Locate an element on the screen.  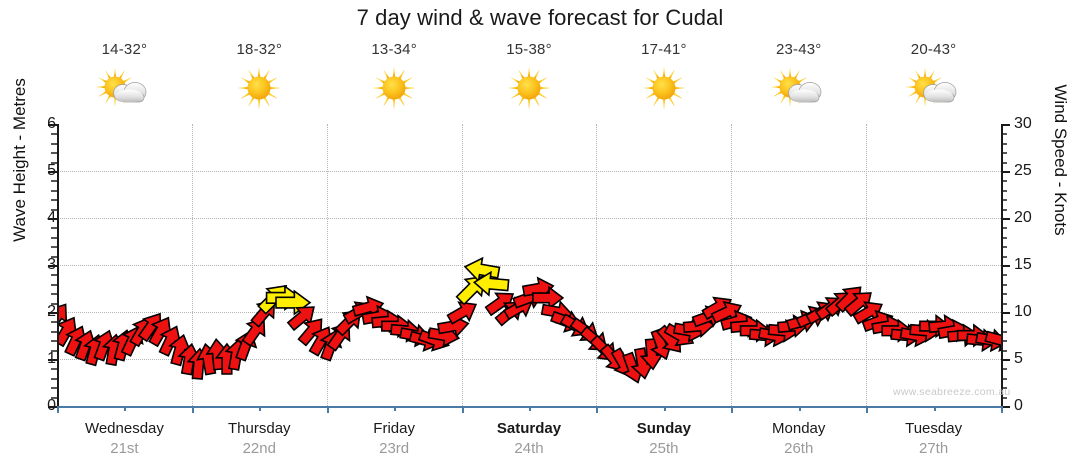
day-footer-monday: Monday 26th is located at coordinates (798, 438).